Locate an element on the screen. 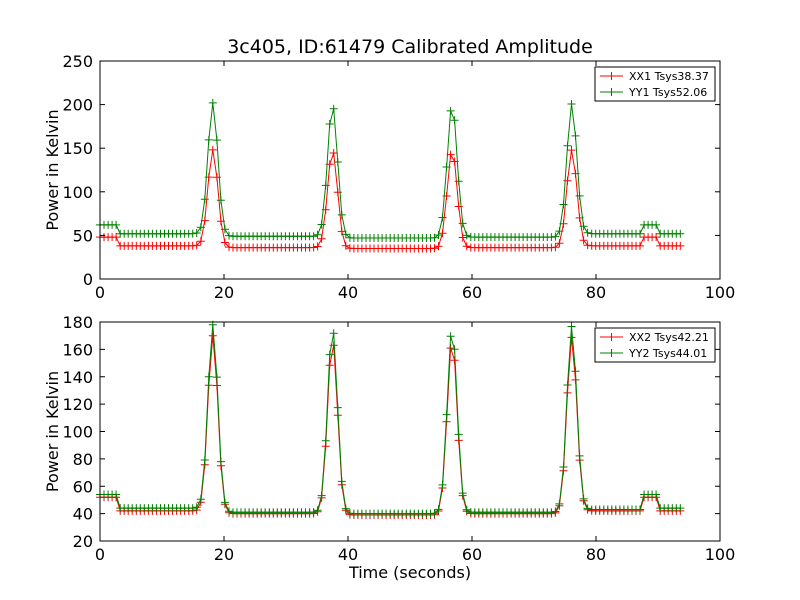 This screenshot has height=600, width=800. y-tick-label: 200 is located at coordinates (77, 105).